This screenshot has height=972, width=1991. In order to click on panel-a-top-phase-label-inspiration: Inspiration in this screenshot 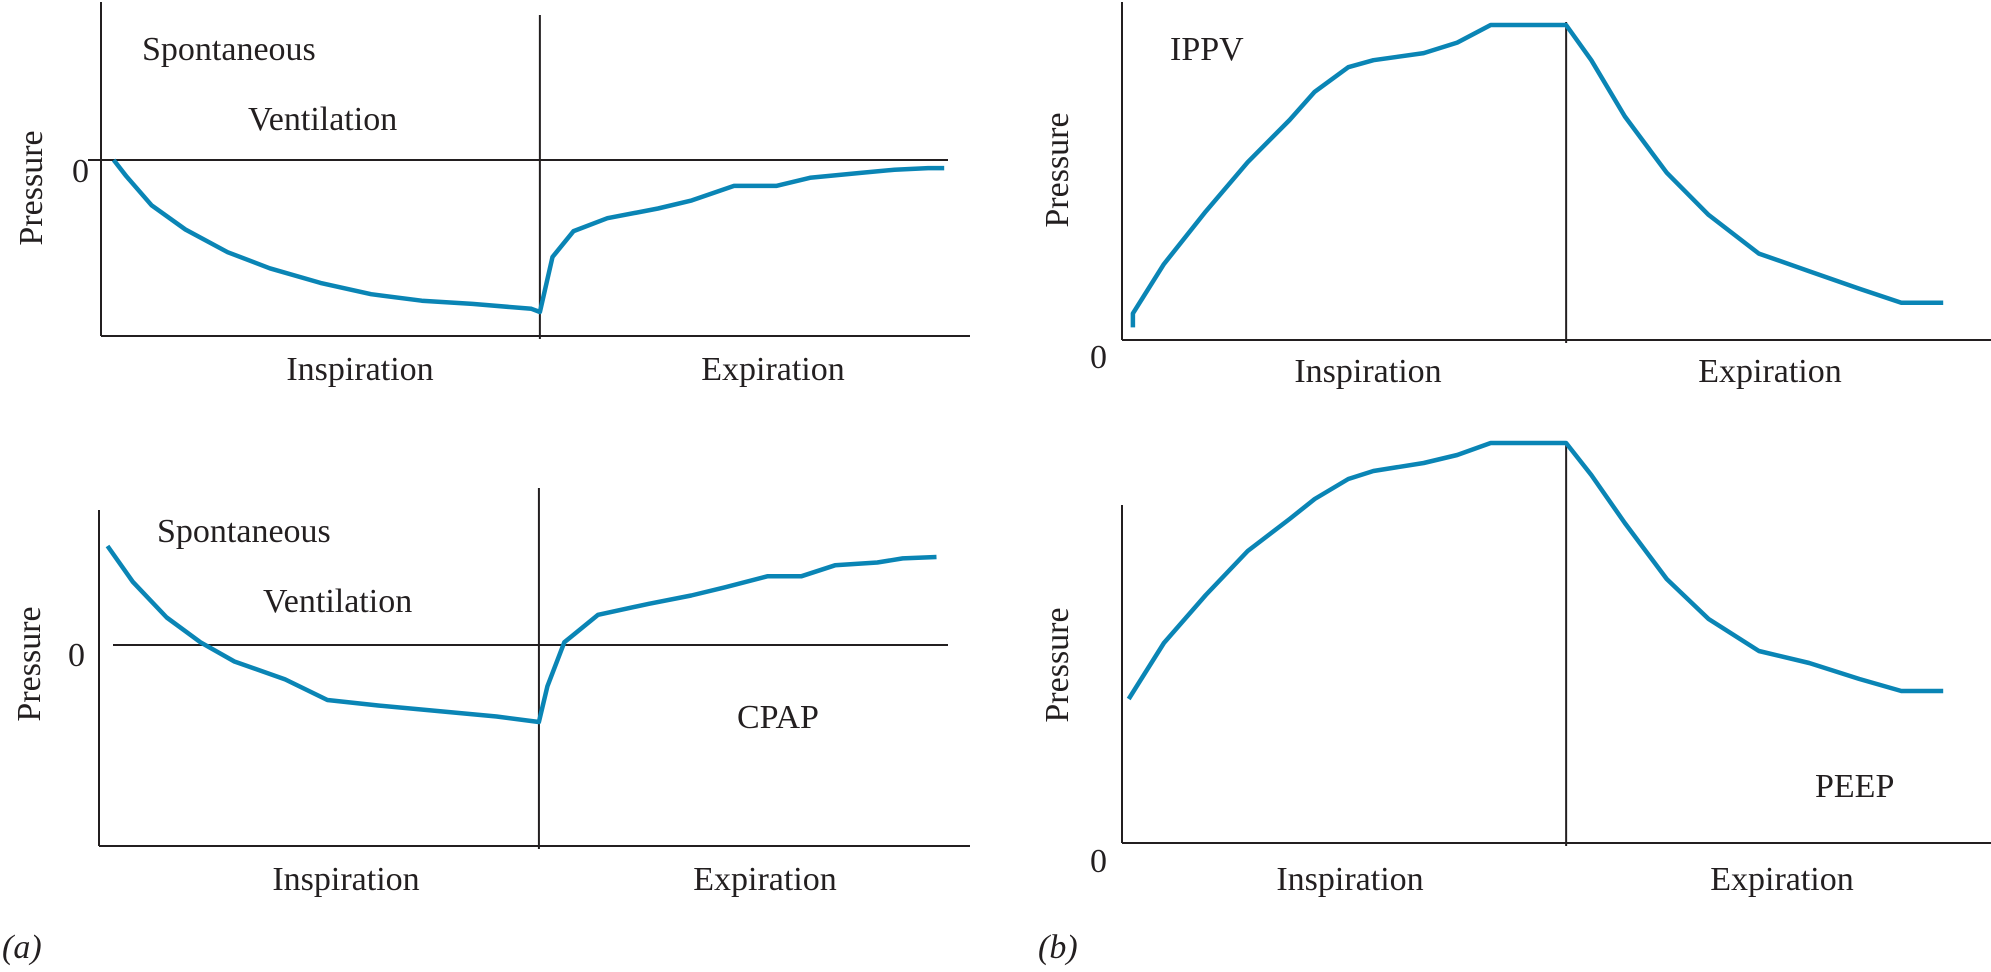, I will do `click(359, 369)`.